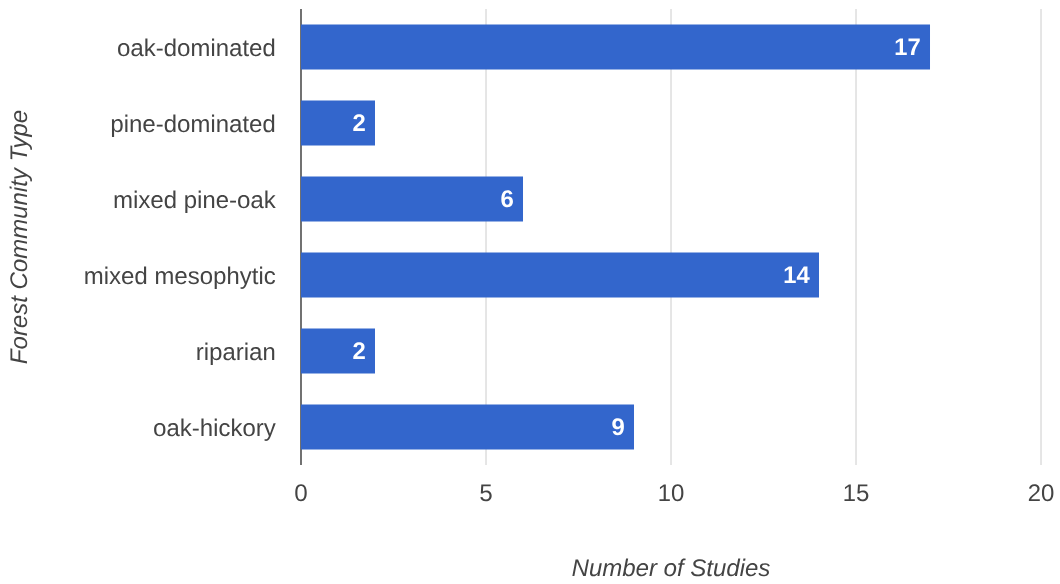 This screenshot has width=1060, height=584. Describe the element at coordinates (20, 237) in the screenshot. I see `y-axis-title: Forest Community Type` at that location.